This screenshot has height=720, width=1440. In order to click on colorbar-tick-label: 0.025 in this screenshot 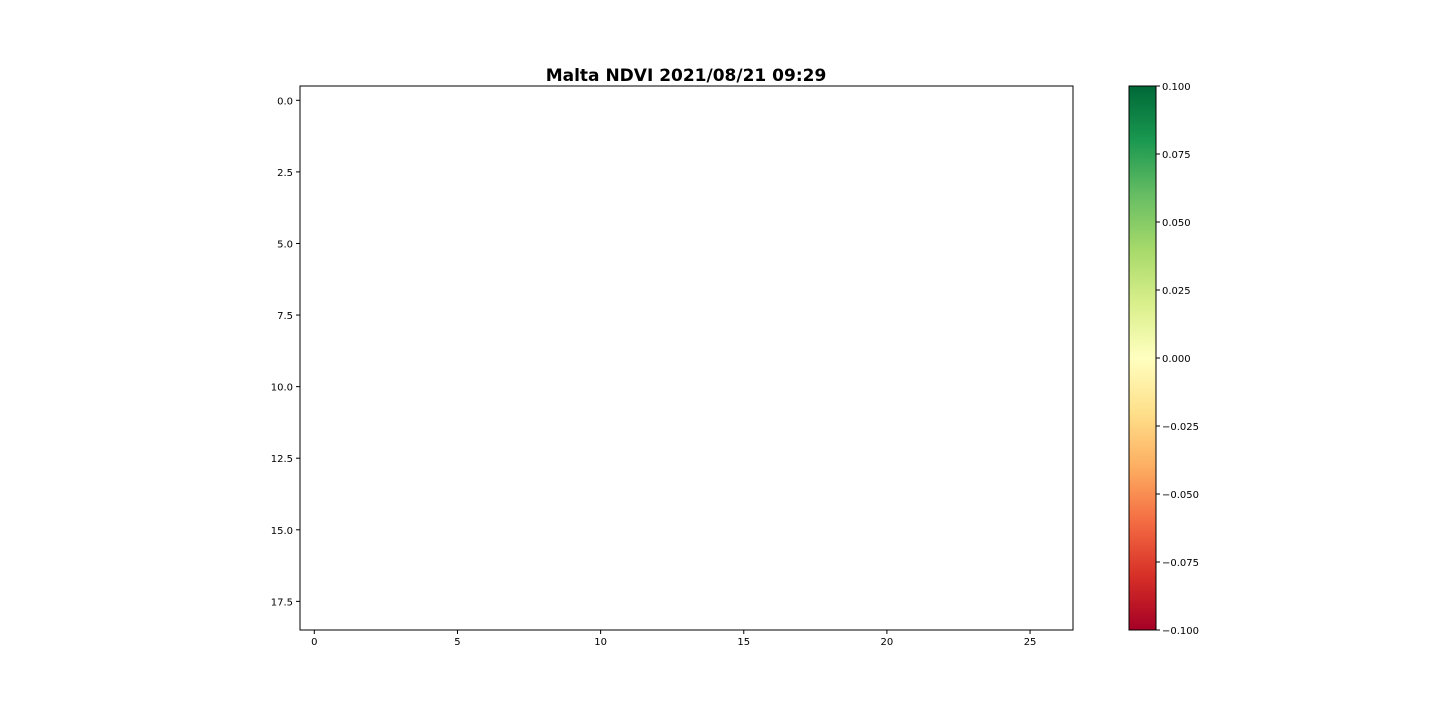, I will do `click(1176, 291)`.